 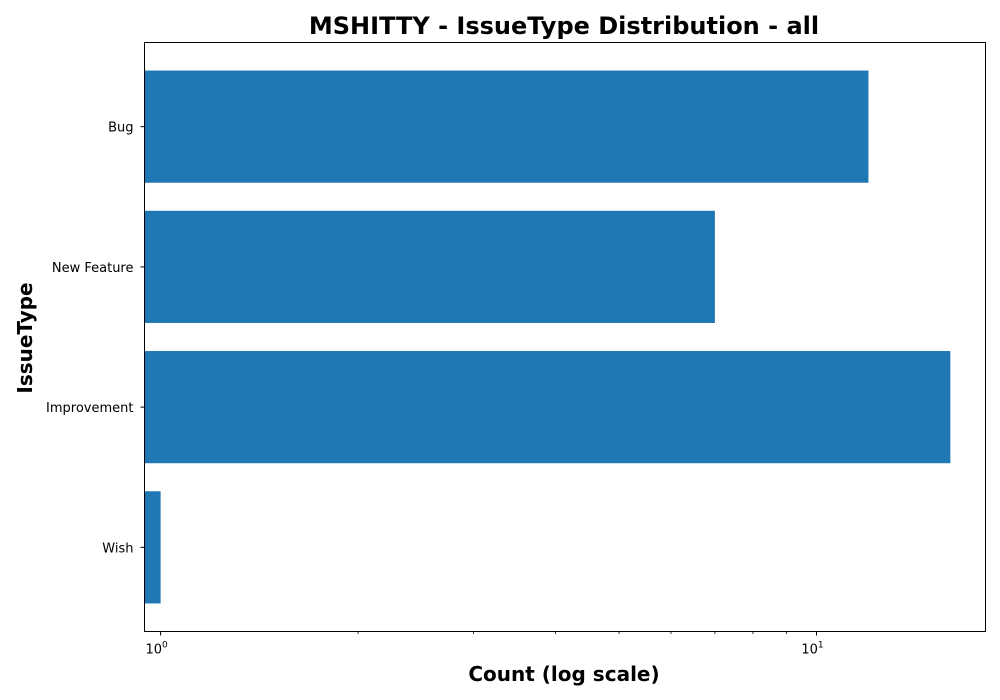 I want to click on y-tick-label: Improvement, so click(x=89, y=408).